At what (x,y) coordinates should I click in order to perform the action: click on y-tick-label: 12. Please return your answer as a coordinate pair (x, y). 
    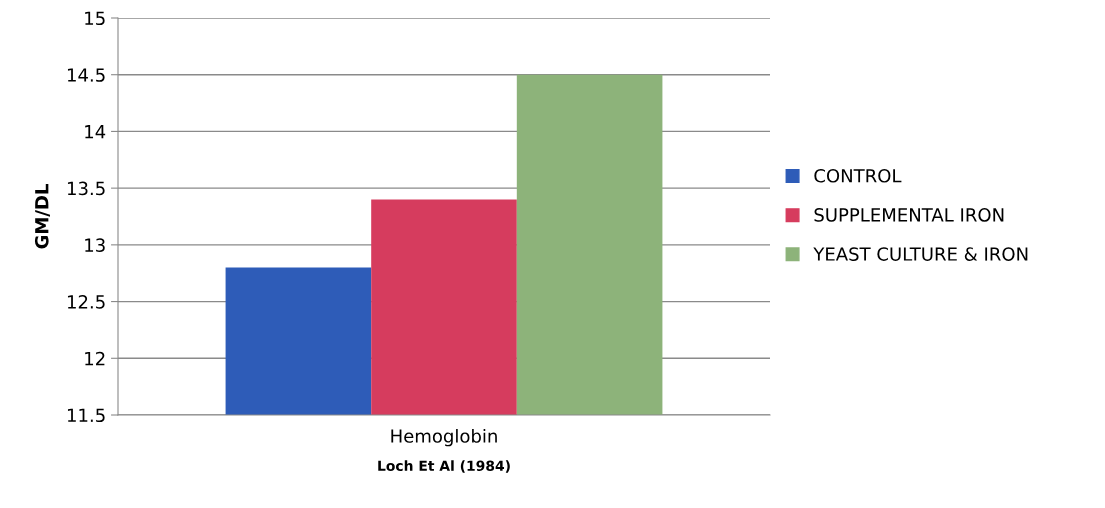
    Looking at the image, I should click on (95, 358).